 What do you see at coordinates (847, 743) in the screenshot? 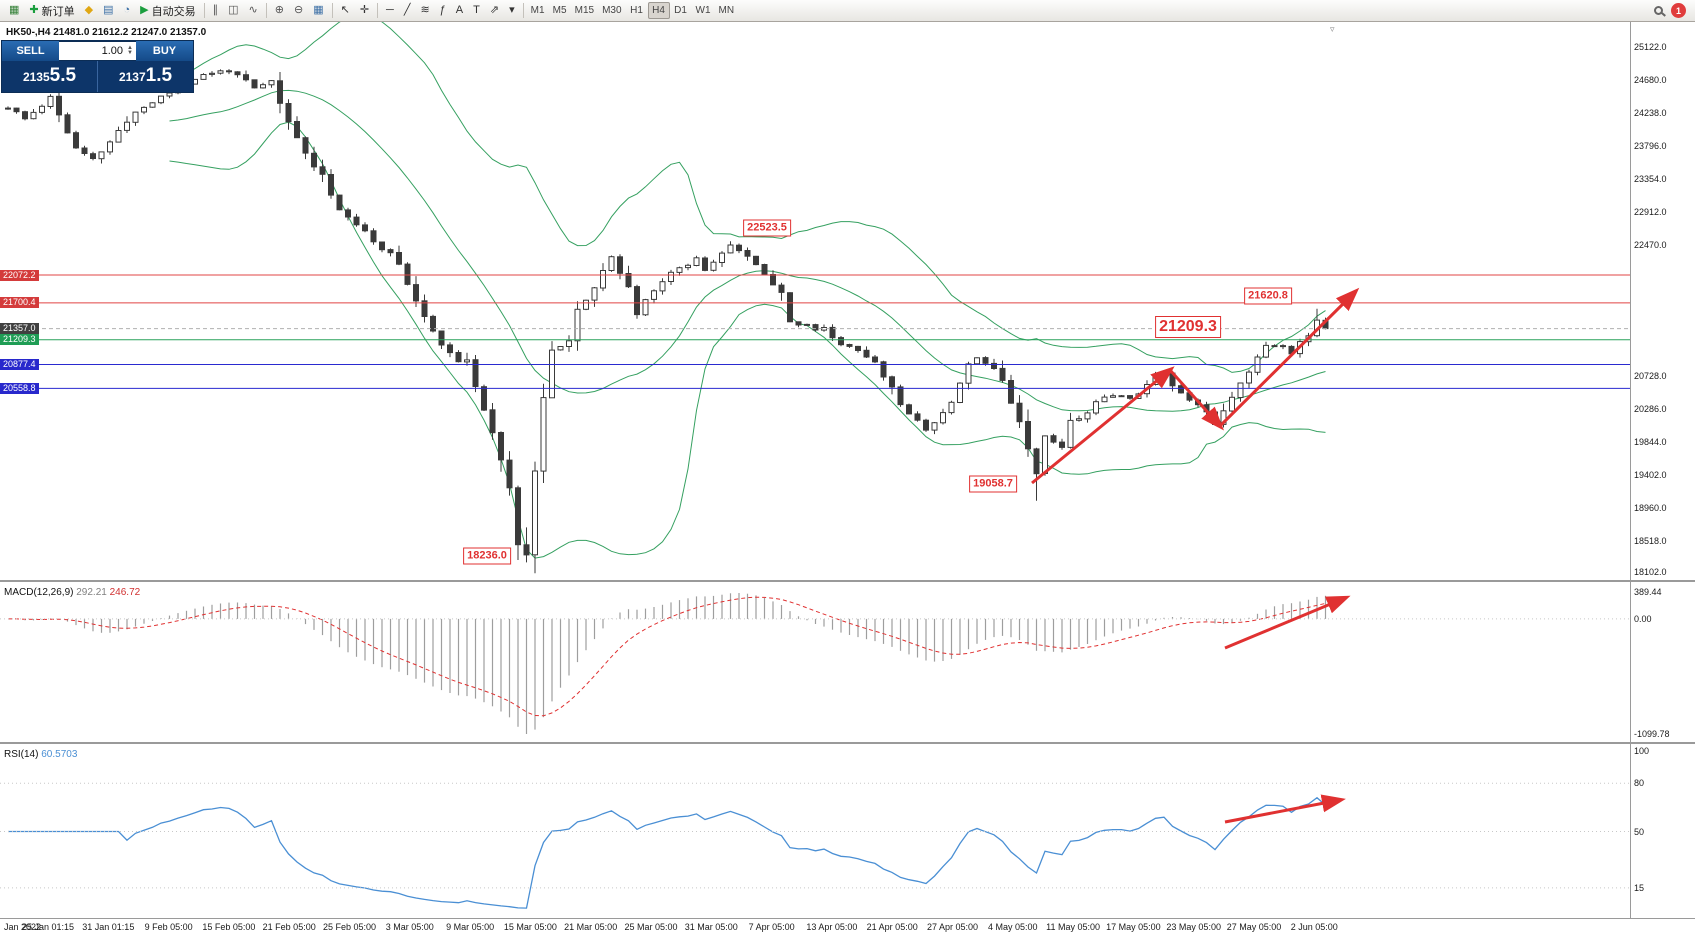
I see `panel-separator-rsi` at bounding box center [847, 743].